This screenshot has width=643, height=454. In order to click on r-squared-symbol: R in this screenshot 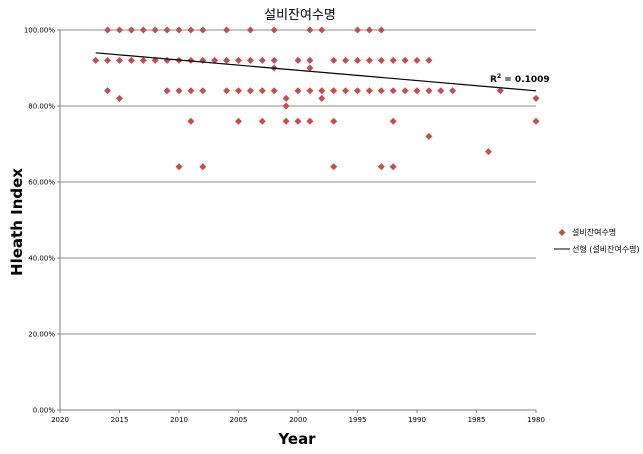, I will do `click(493, 80)`.